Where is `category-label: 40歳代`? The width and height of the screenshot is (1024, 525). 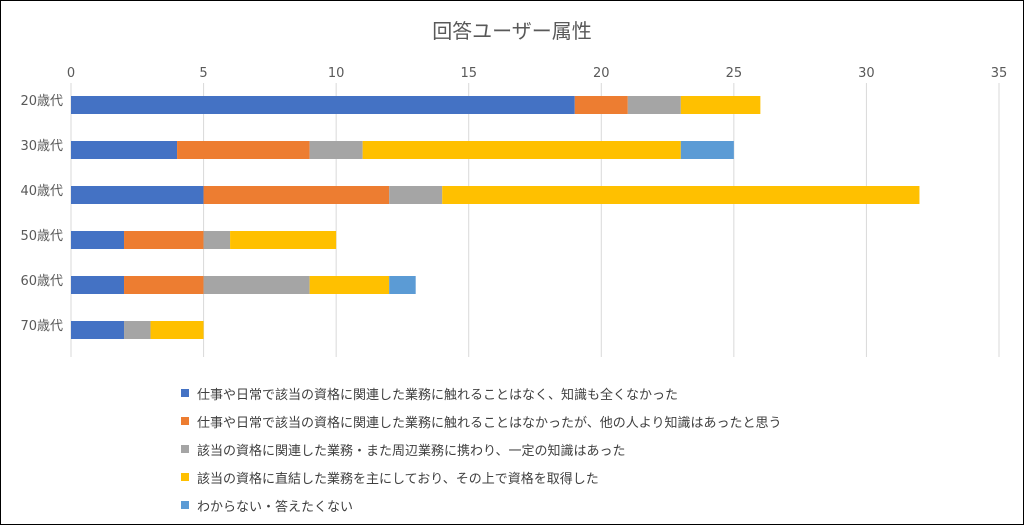 category-label: 40歳代 is located at coordinates (41, 191).